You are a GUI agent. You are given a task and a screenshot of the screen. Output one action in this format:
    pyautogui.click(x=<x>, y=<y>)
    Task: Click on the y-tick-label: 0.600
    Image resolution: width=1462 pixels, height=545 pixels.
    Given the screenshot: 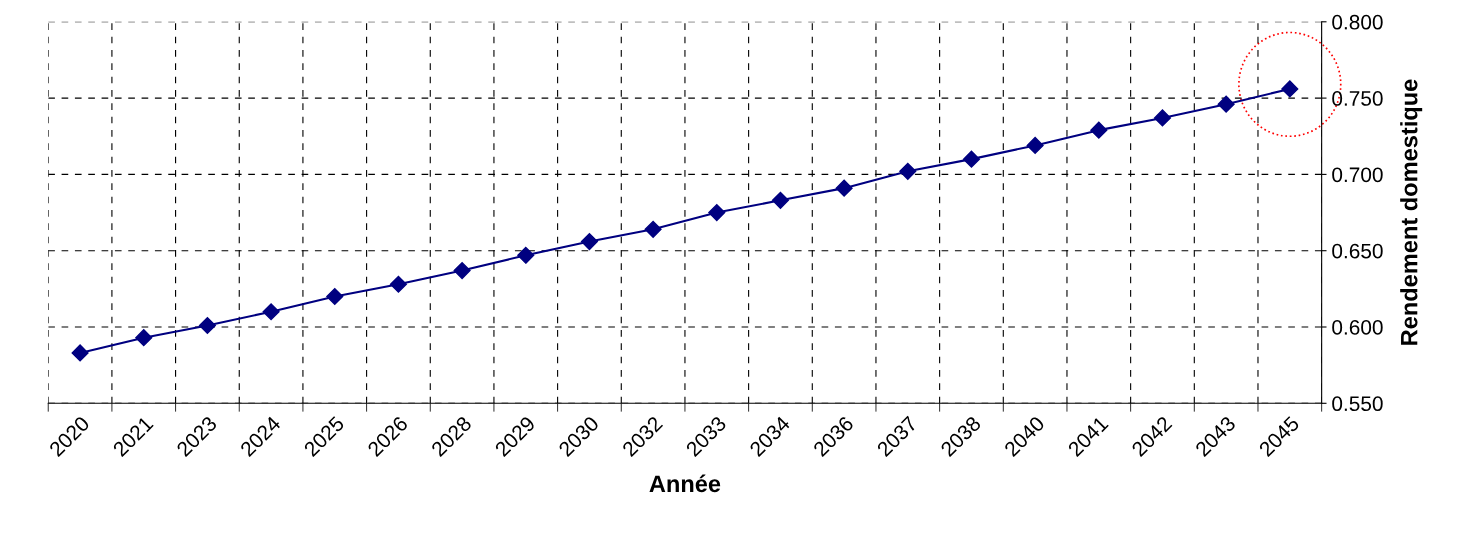 What is the action you would take?
    pyautogui.click(x=1357, y=327)
    